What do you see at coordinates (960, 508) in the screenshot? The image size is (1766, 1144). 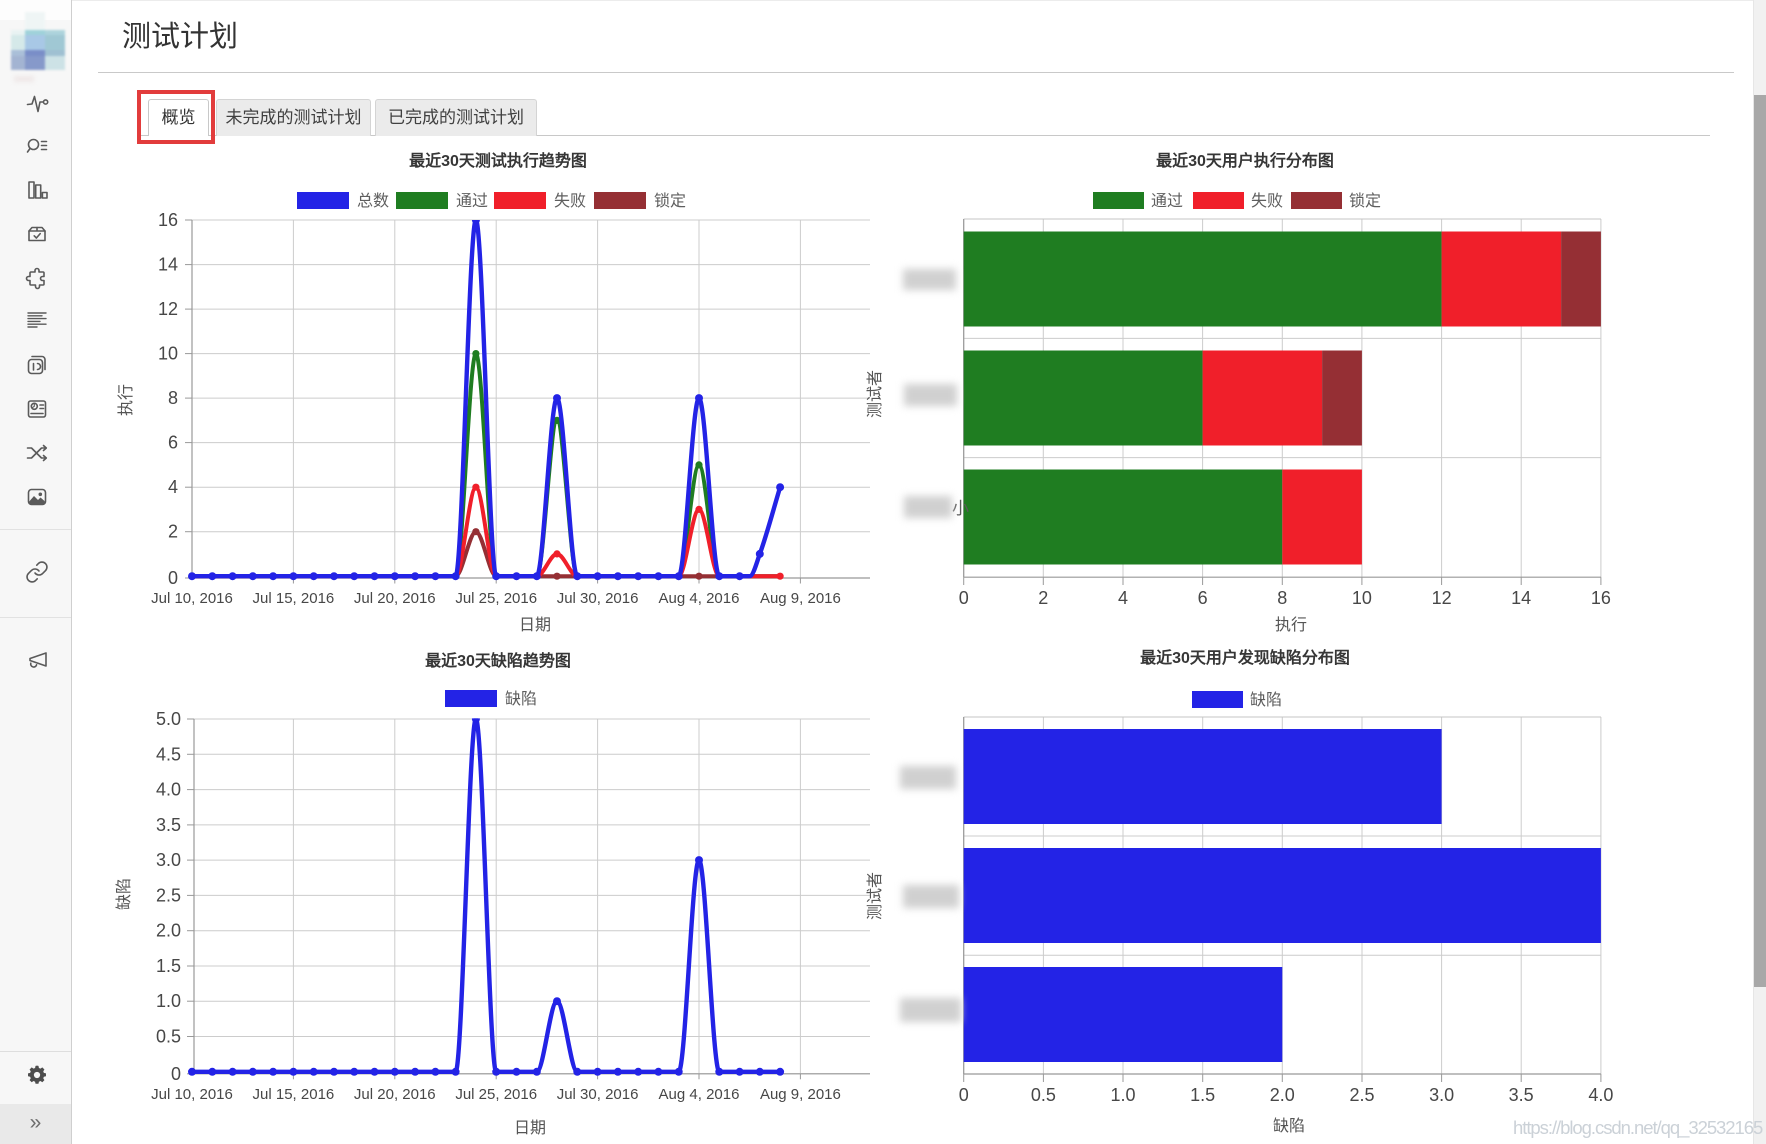 I see `svg-text: 小` at bounding box center [960, 508].